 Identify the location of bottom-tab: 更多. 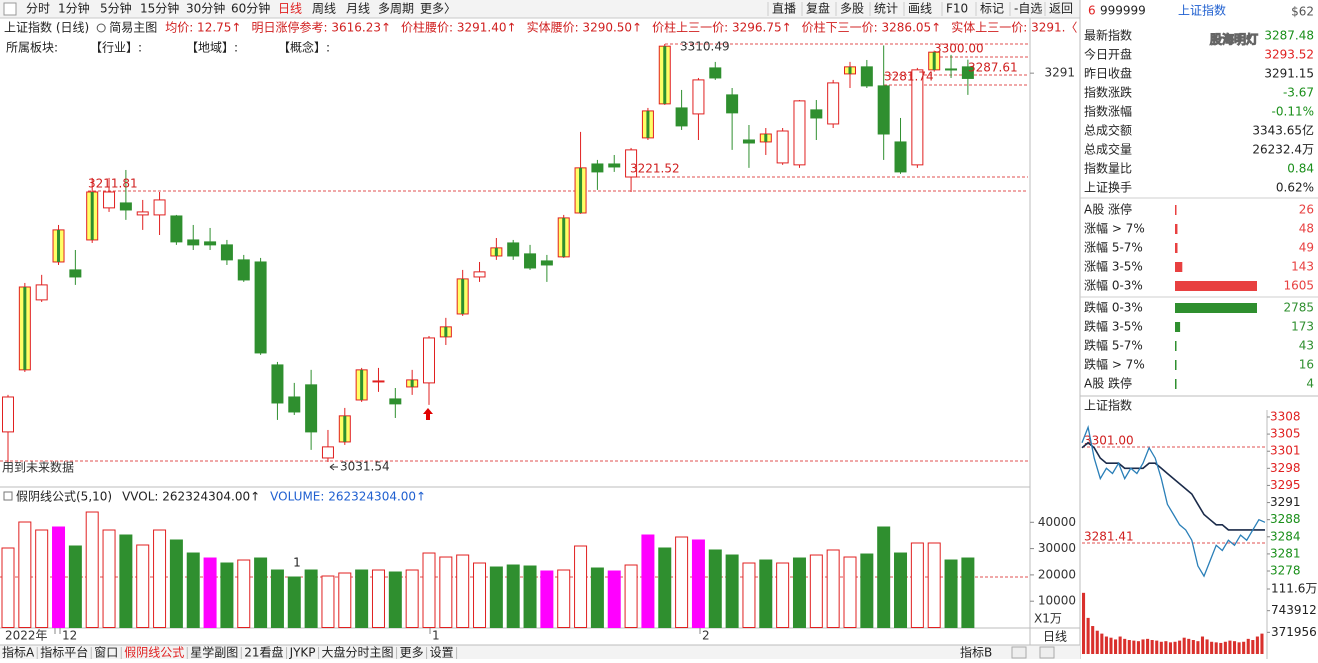
(412, 653).